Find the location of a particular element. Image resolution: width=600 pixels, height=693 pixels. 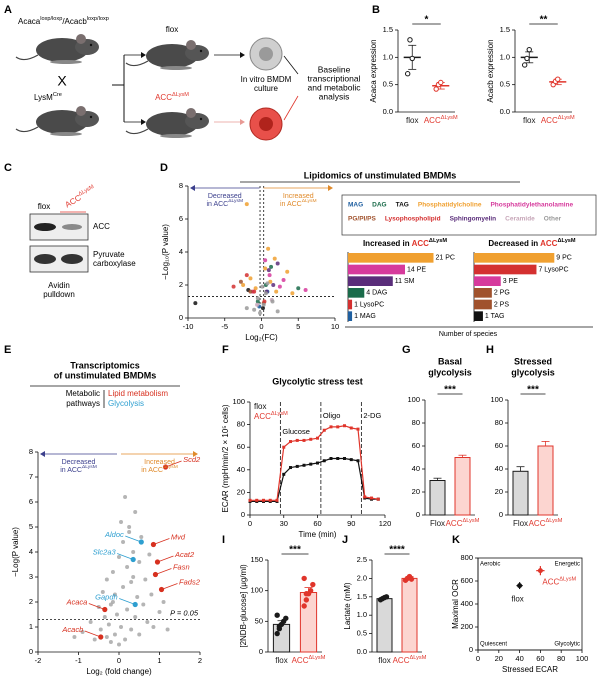

quadrant-label: Quiescent is located at coordinates (493, 645).